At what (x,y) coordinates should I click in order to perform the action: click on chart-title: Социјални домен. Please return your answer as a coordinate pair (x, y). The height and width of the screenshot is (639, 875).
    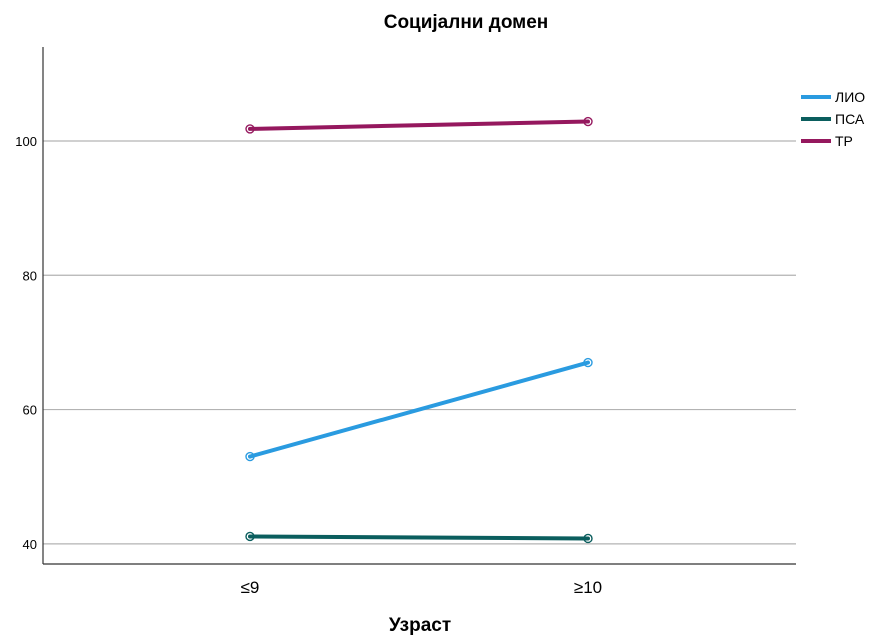
    Looking at the image, I should click on (466, 22).